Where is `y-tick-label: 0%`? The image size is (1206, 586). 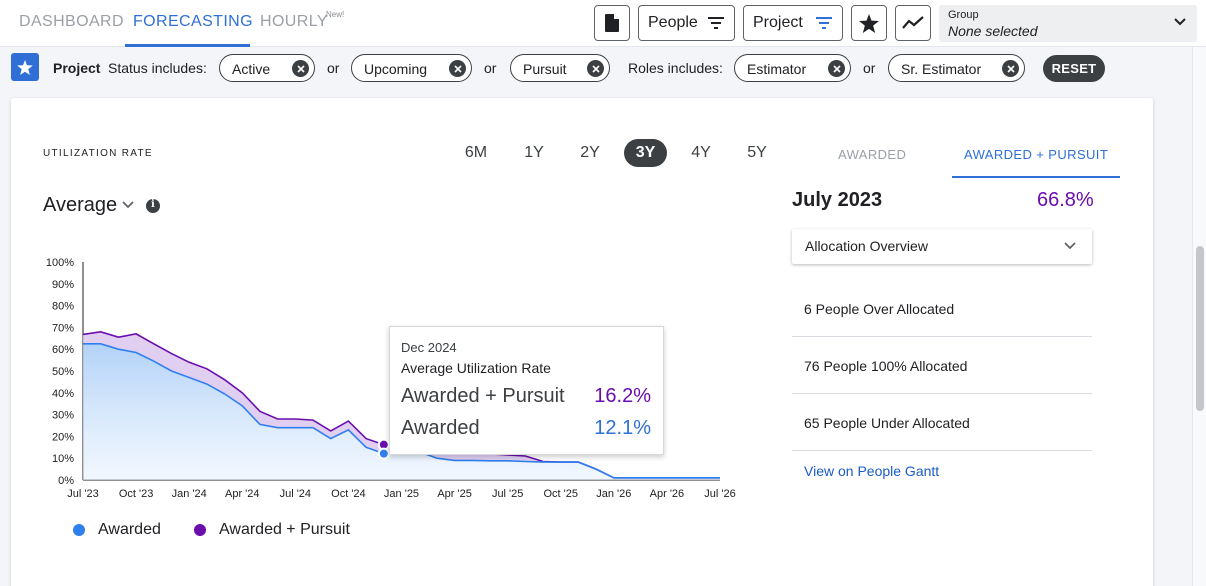 y-tick-label: 0% is located at coordinates (66, 481).